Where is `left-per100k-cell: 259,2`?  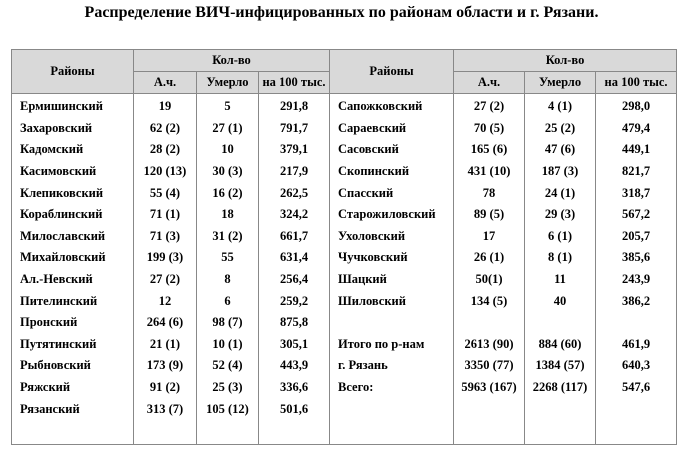
left-per100k-cell: 259,2 is located at coordinates (294, 301).